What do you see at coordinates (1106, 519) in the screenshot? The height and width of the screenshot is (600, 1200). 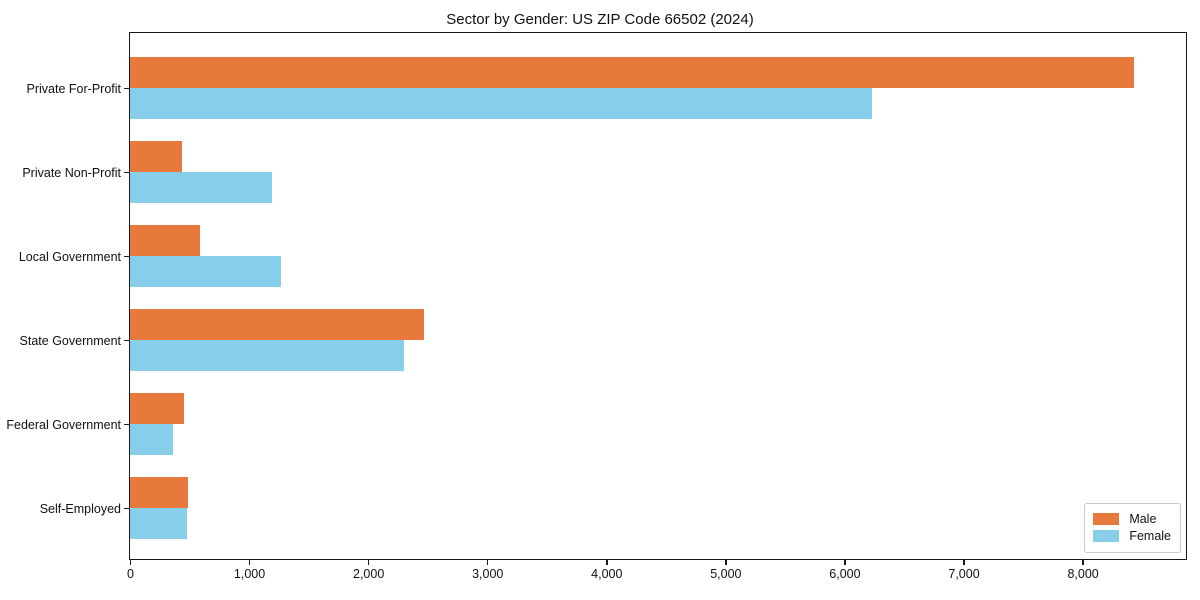 I see `legend-swatch-male` at bounding box center [1106, 519].